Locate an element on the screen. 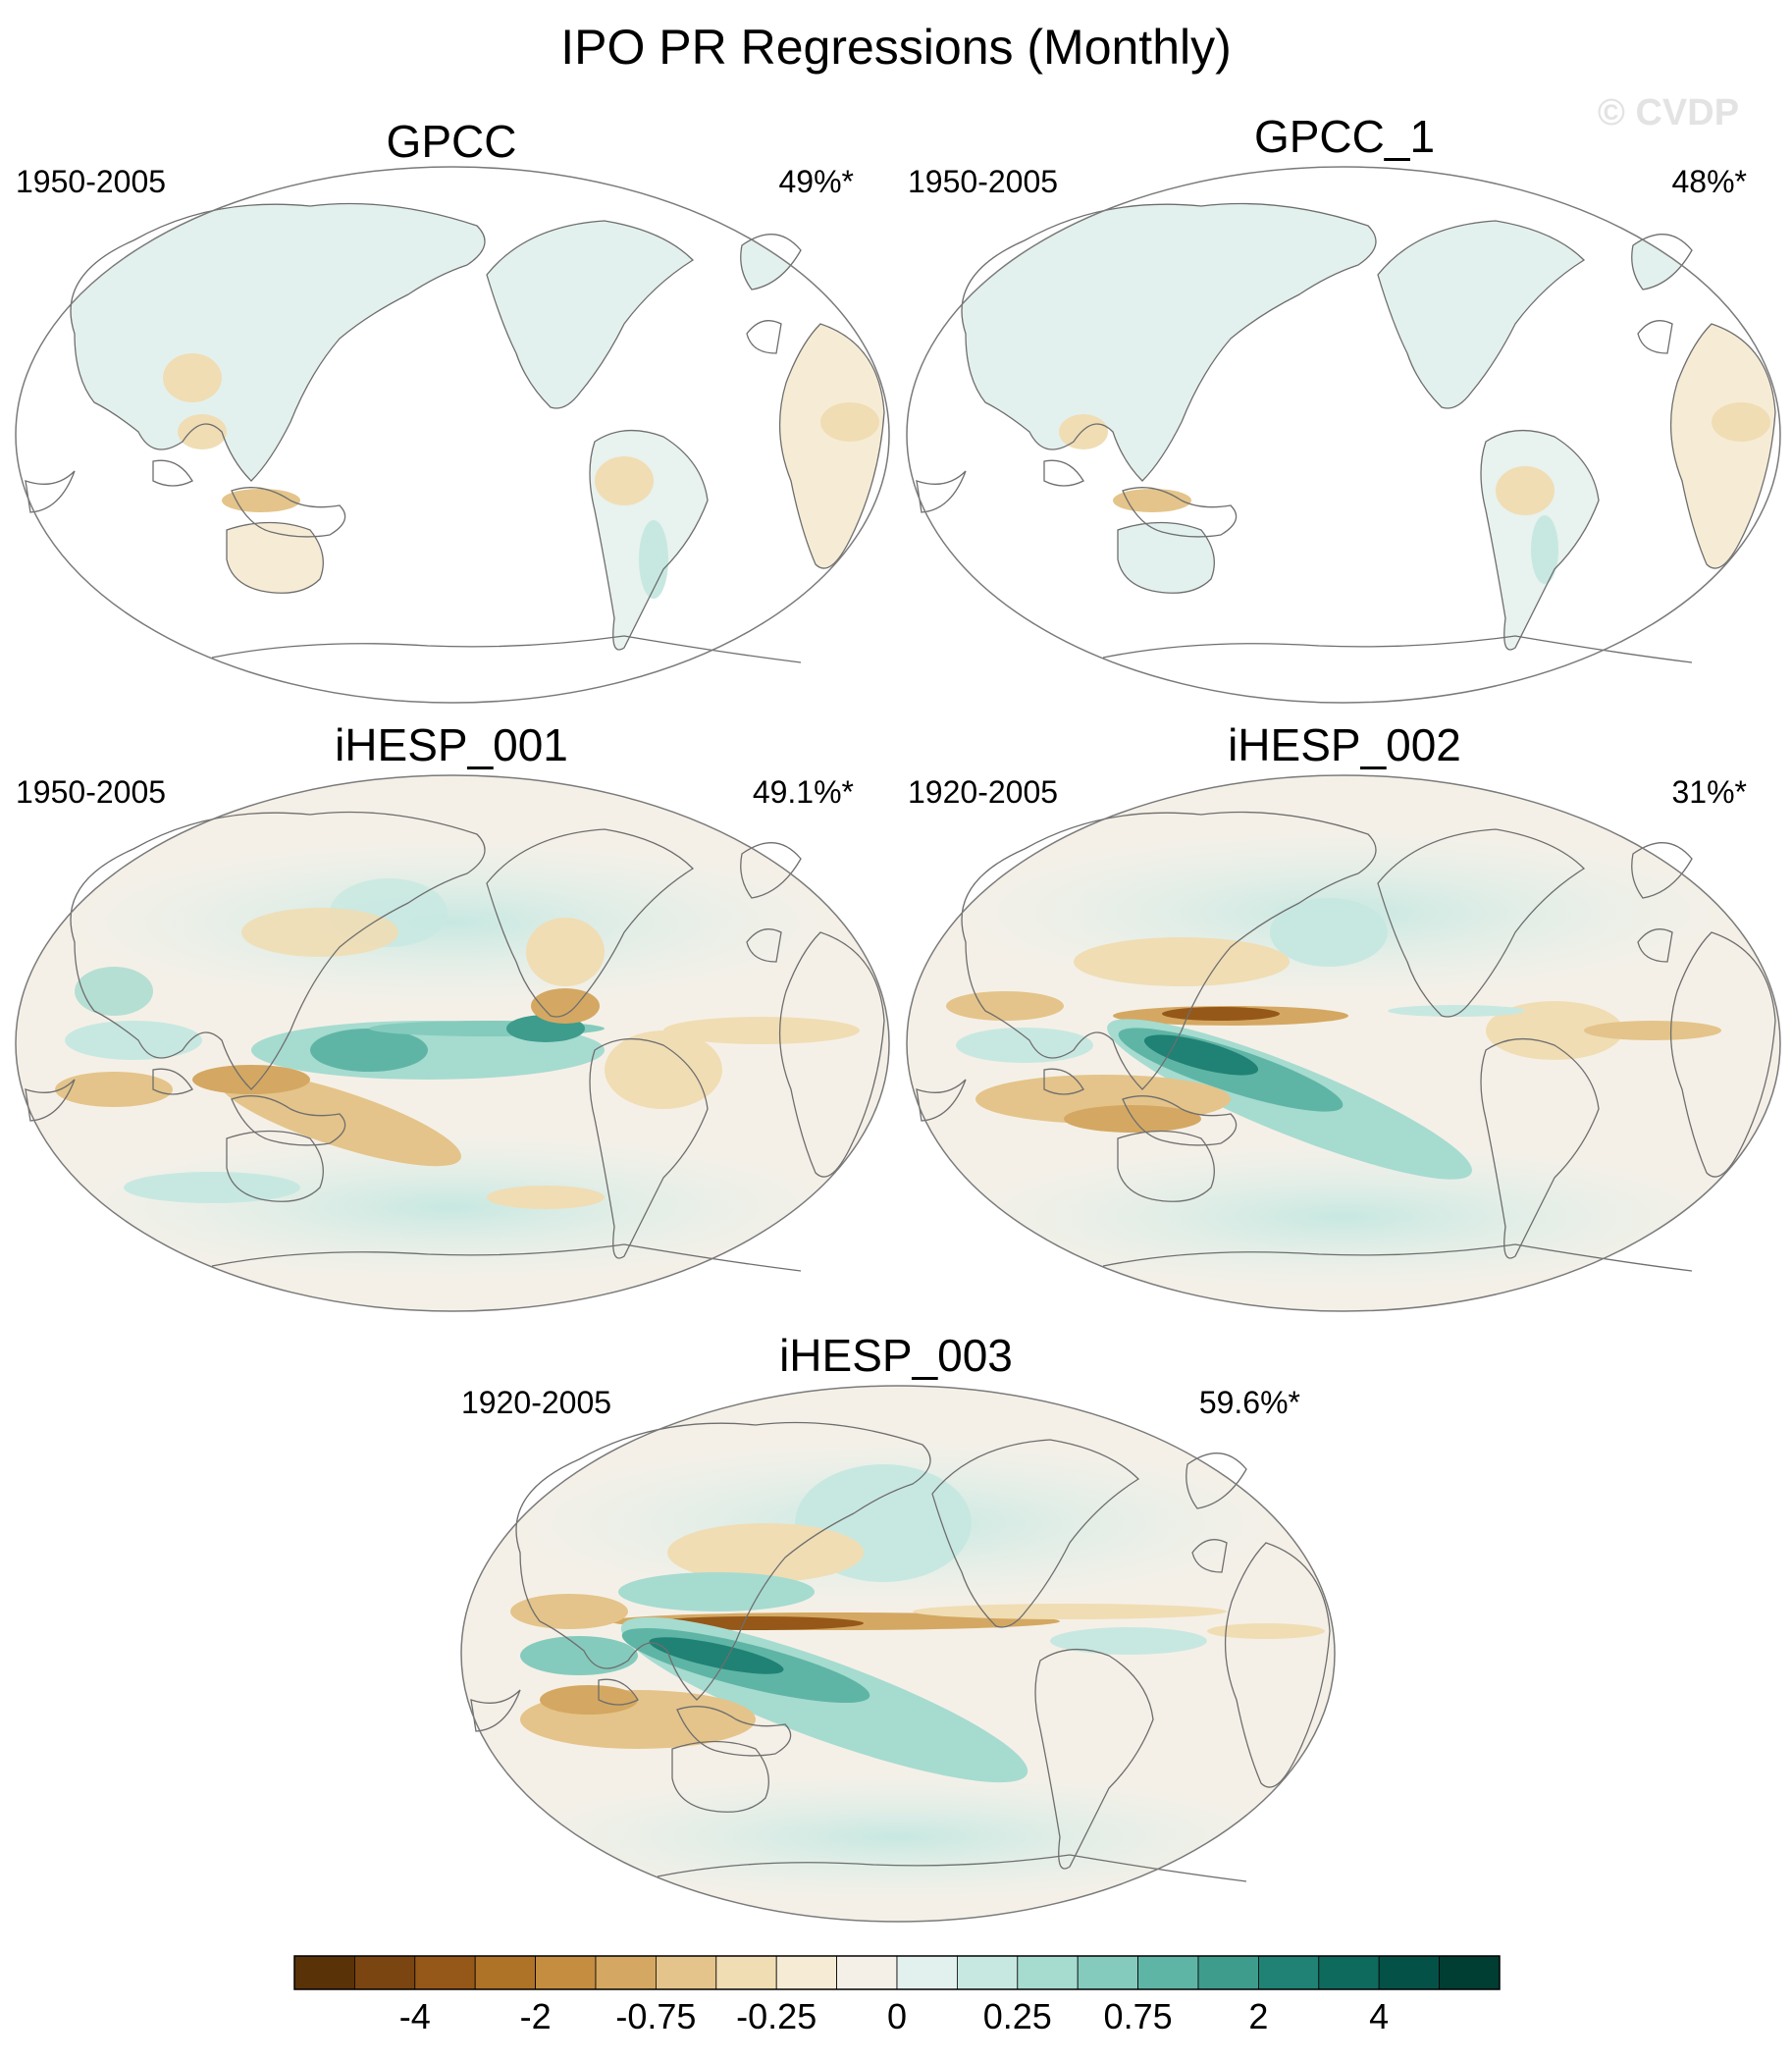 The image size is (1792, 2060). colorbar-tick-label: 2 is located at coordinates (1258, 2016).